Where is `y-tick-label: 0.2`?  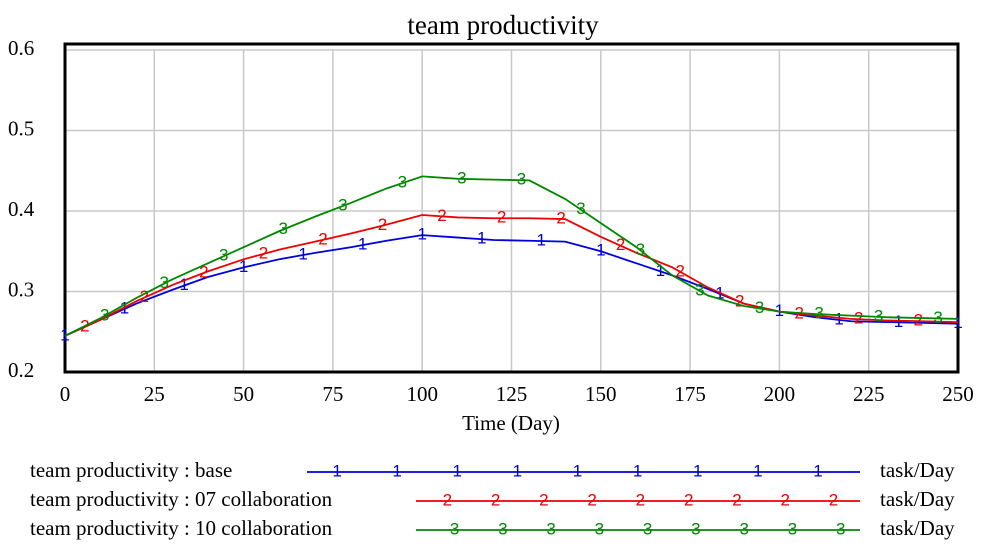
y-tick-label: 0.2 is located at coordinates (21, 370).